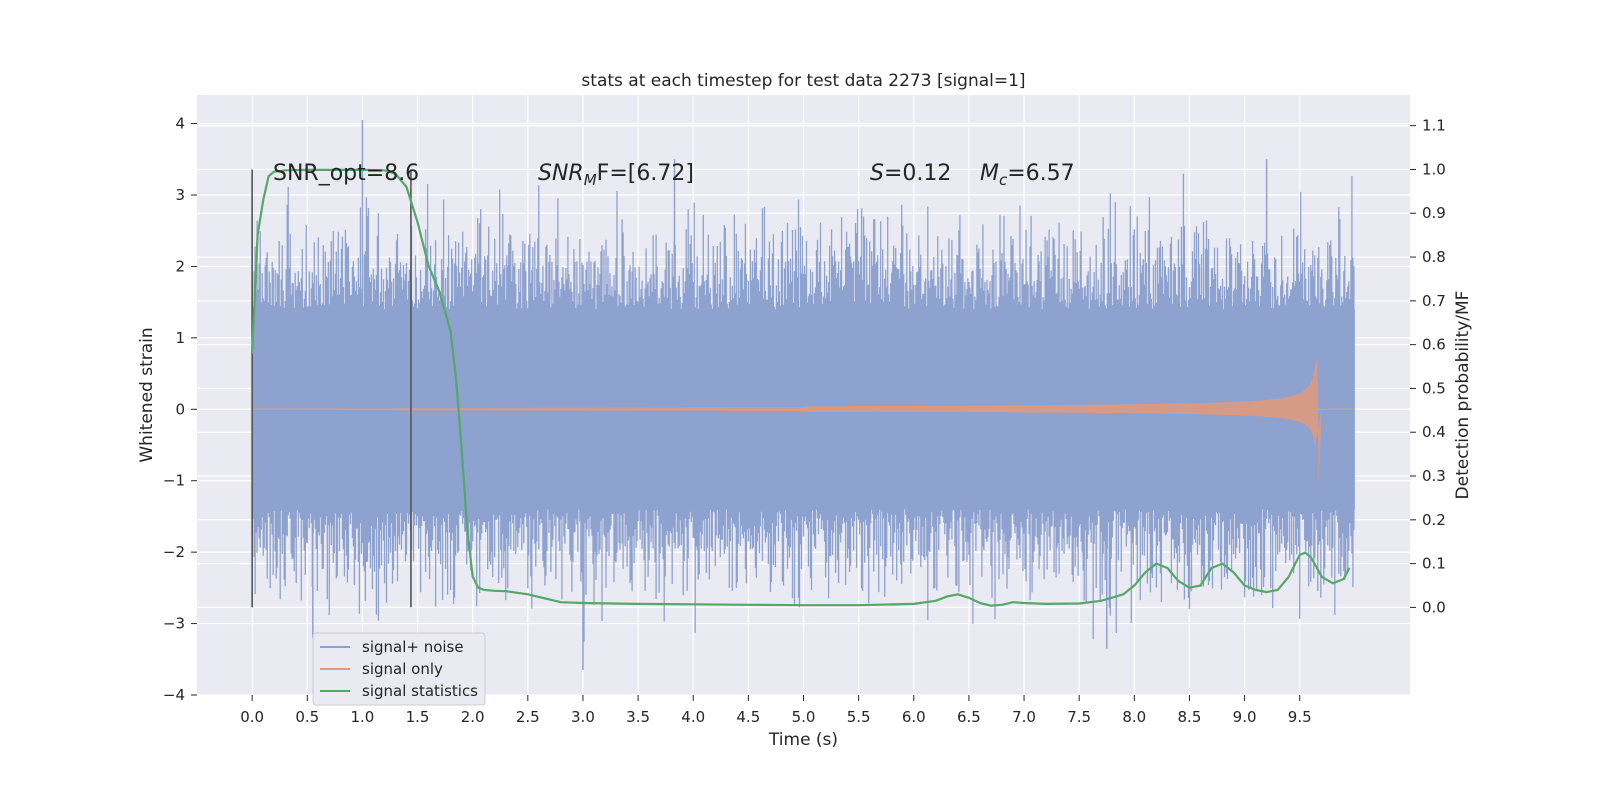 This screenshot has width=1600, height=800. What do you see at coordinates (1003, 180) in the screenshot?
I see `mc-sub: c` at bounding box center [1003, 180].